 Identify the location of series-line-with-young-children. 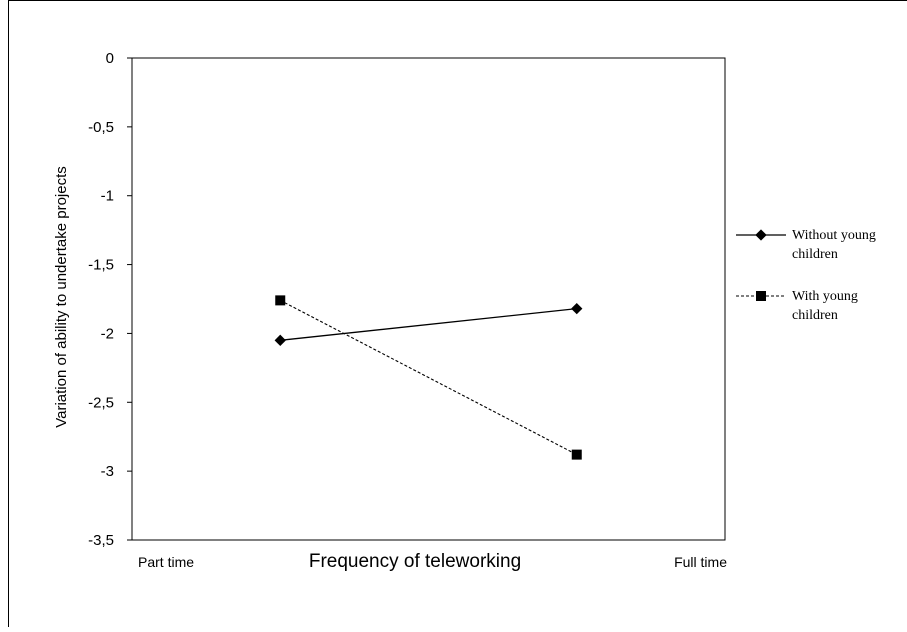
(428, 377).